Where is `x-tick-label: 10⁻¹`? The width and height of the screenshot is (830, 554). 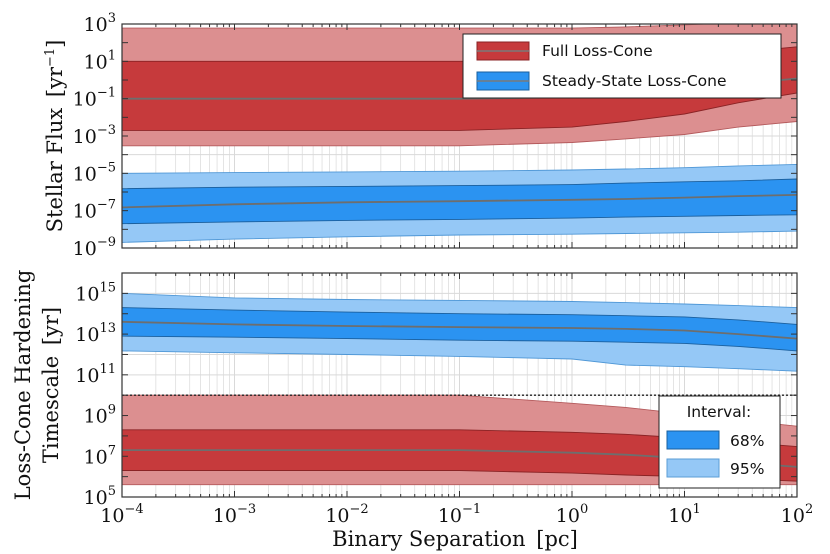
x-tick-label: 10⁻¹ is located at coordinates (459, 514).